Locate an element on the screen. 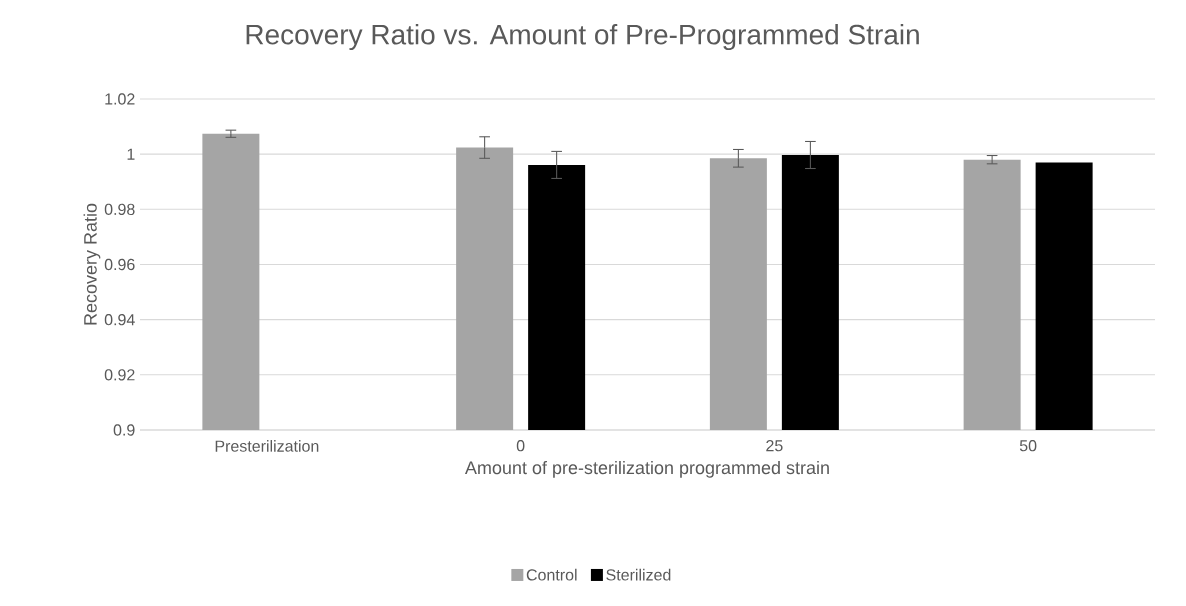 The height and width of the screenshot is (606, 1186). y-tick-label: 0.94 is located at coordinates (119, 320).